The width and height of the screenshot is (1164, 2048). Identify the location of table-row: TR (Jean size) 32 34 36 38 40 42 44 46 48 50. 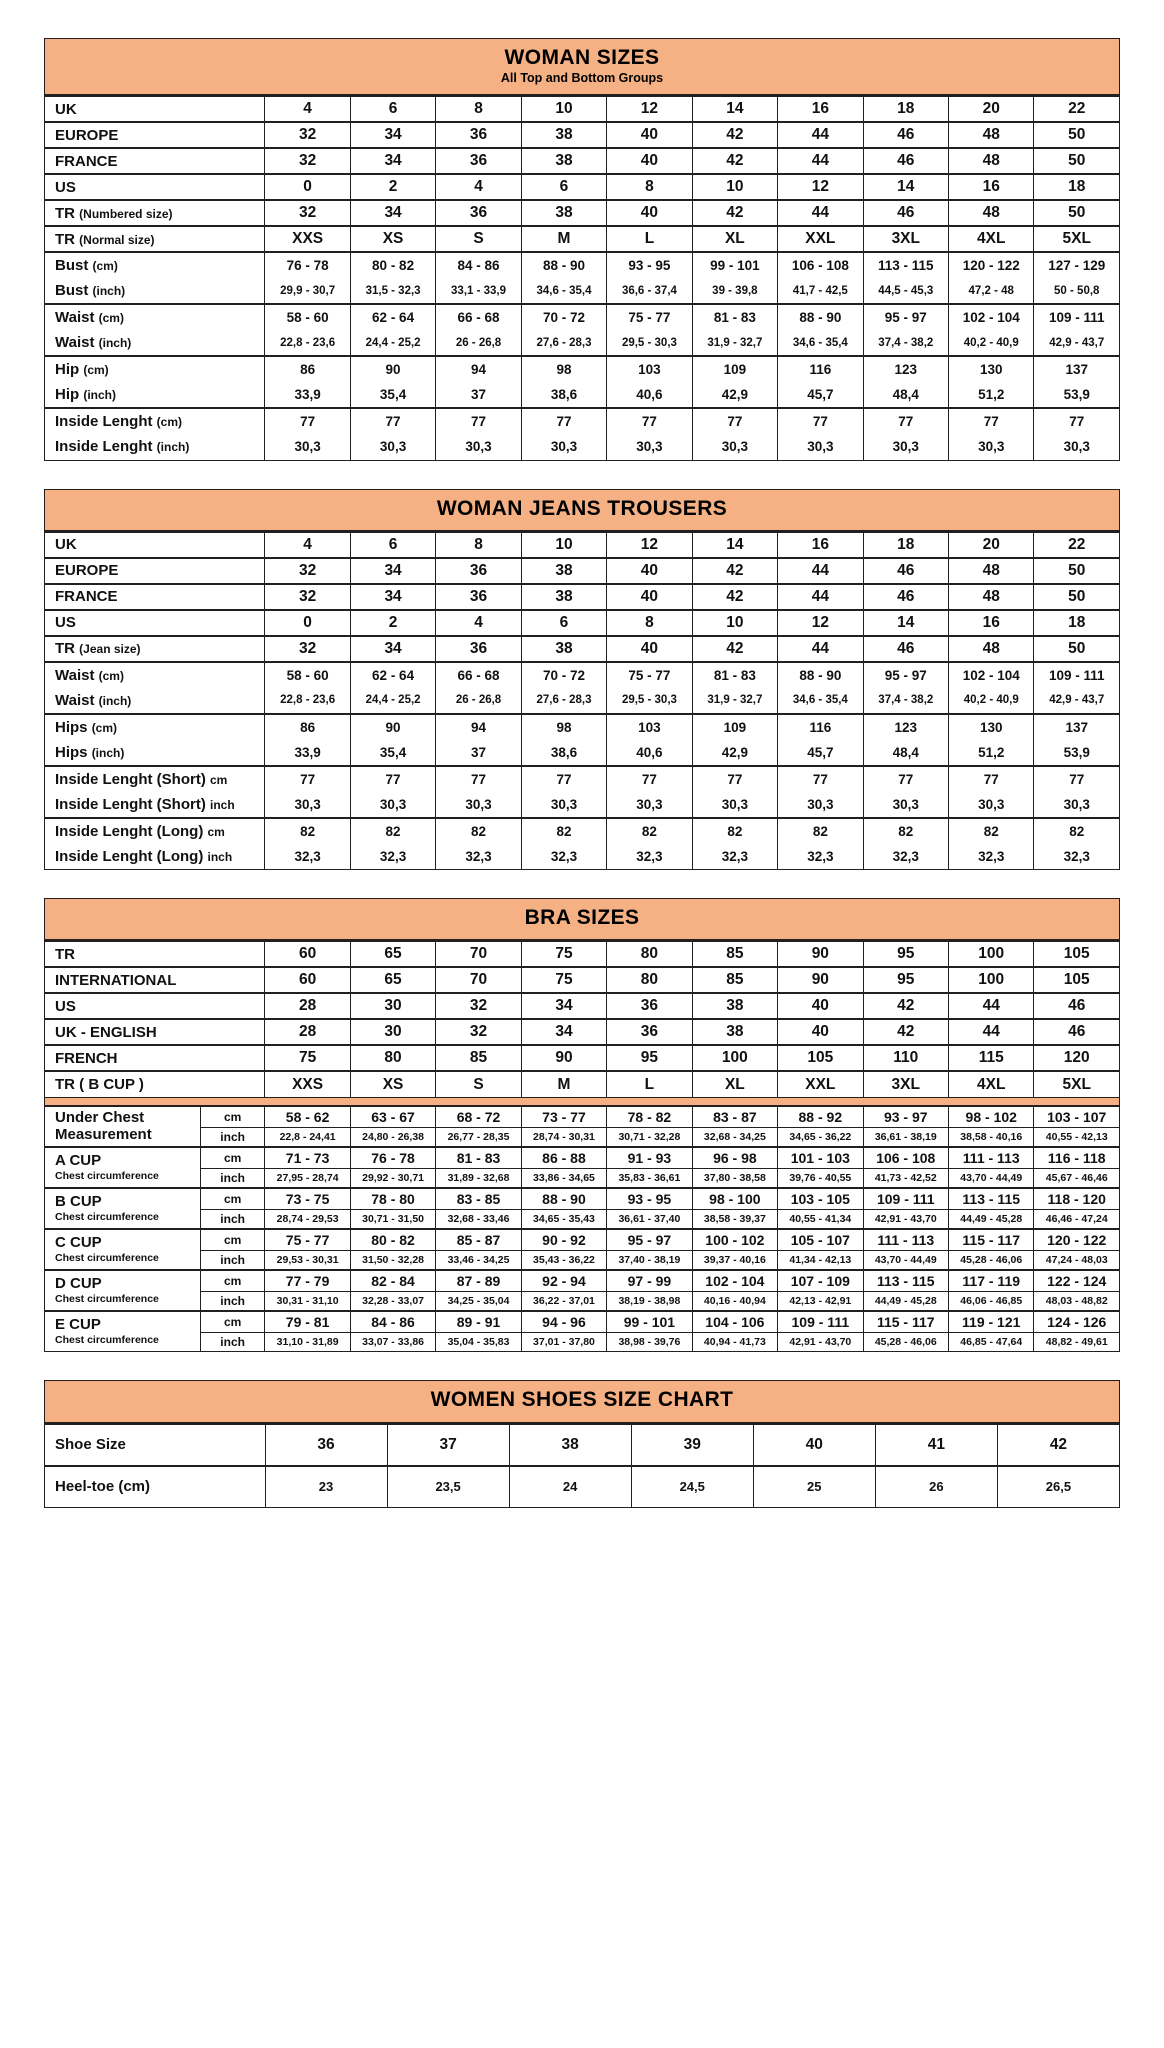
(581, 648).